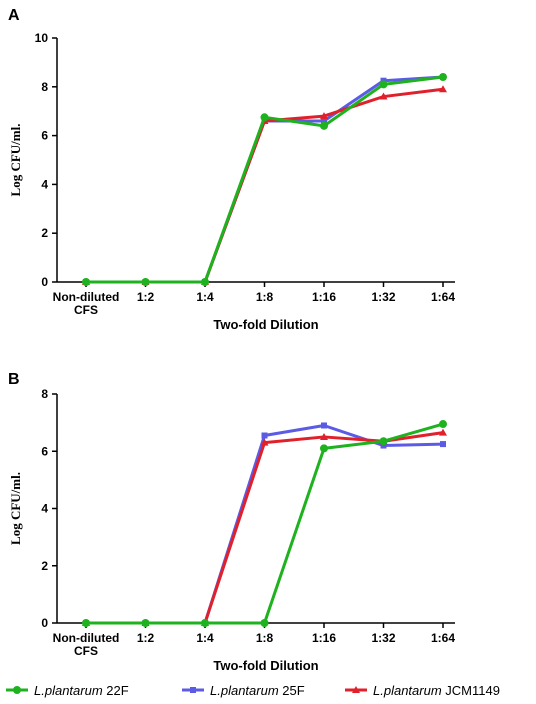  Describe the element at coordinates (292, 690) in the screenshot. I see `legend-strain: 25F` at that location.